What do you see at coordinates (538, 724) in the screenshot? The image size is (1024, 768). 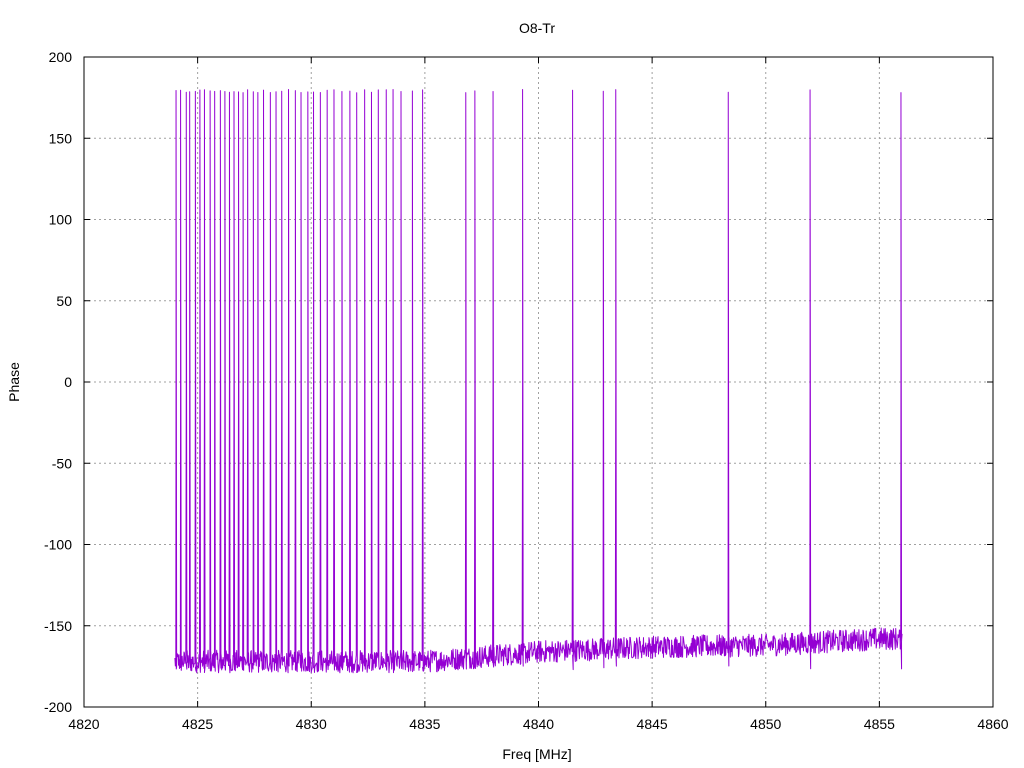 I see `x-tick-label: 4840` at bounding box center [538, 724].